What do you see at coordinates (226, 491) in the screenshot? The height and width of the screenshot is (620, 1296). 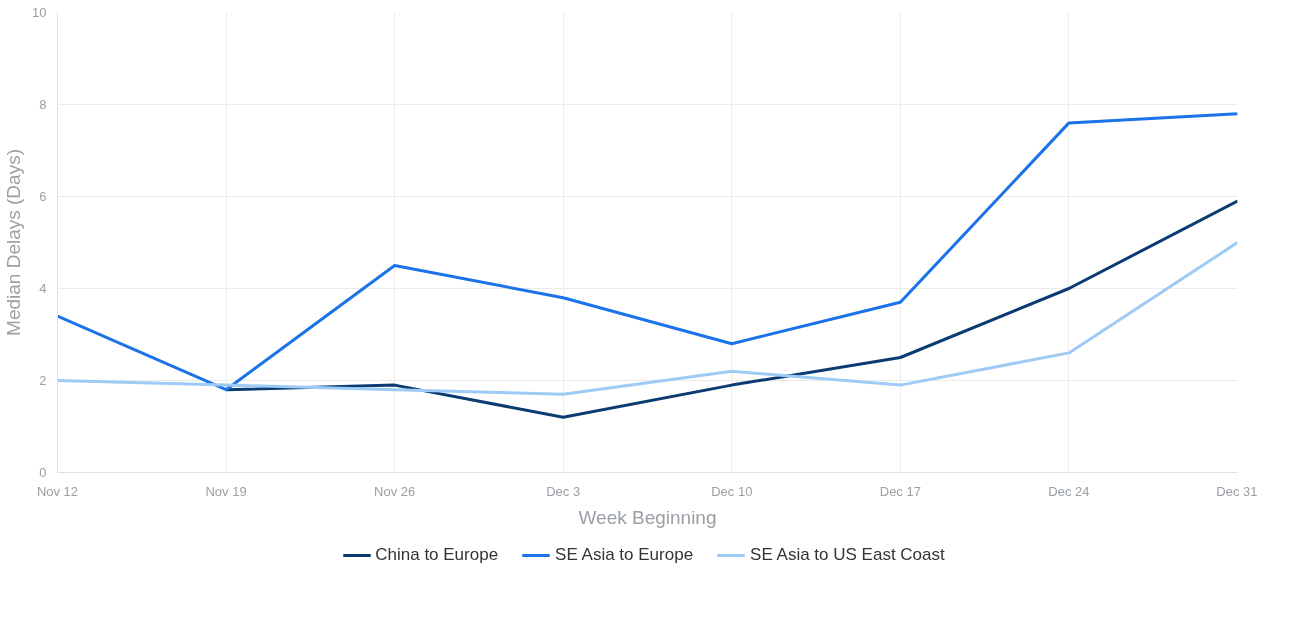 I see `x-tick-label: Nov 19` at bounding box center [226, 491].